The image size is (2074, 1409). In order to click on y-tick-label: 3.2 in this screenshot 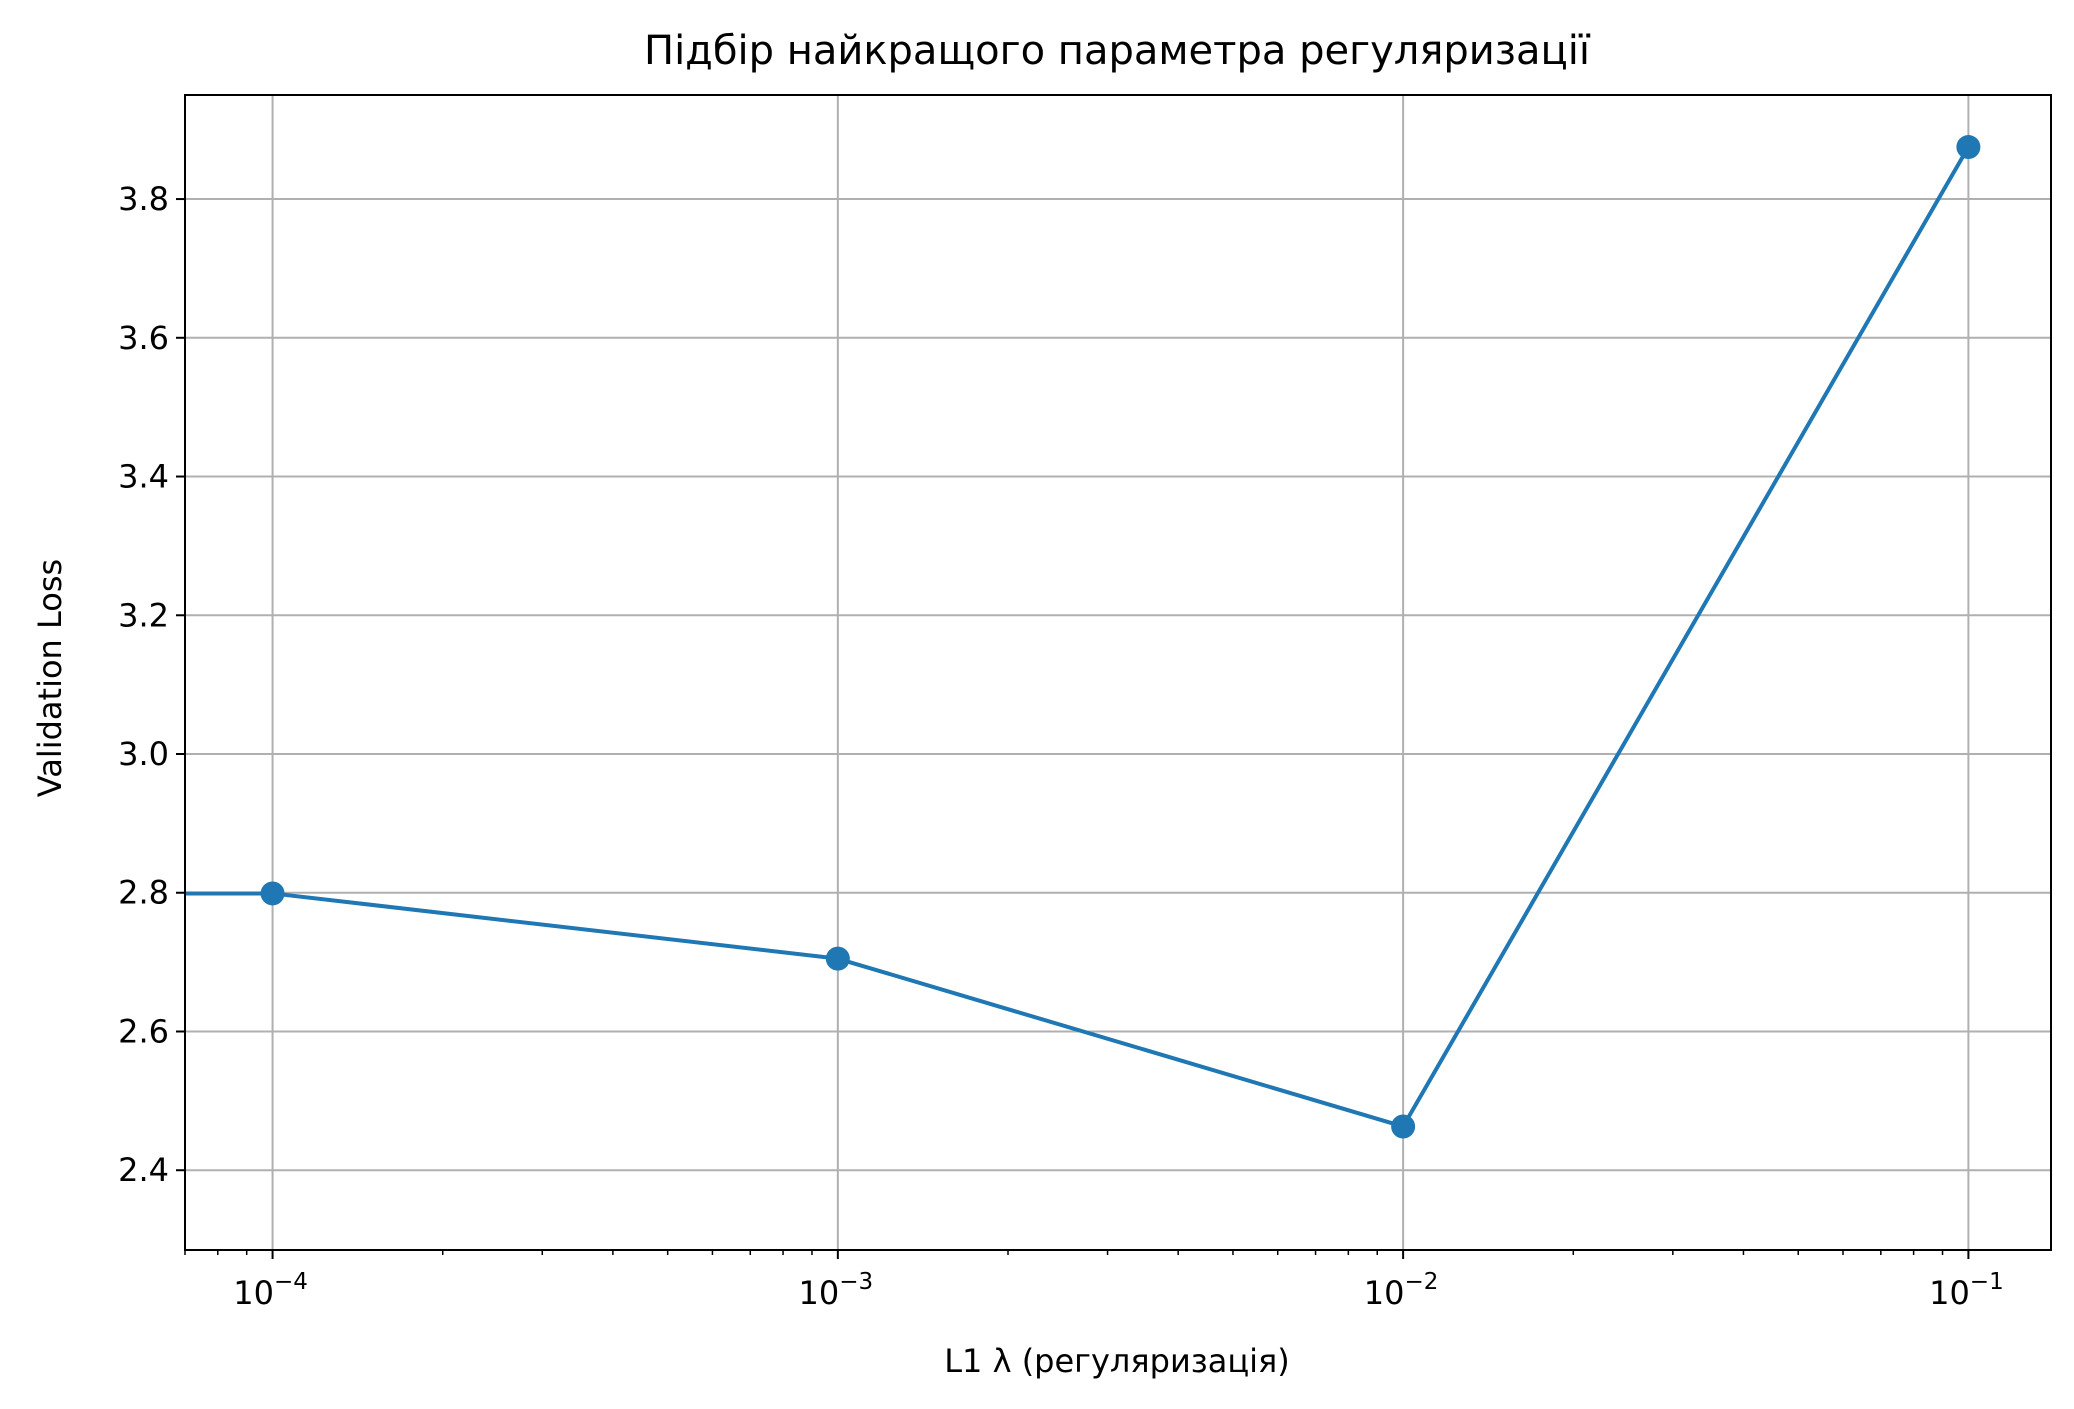, I will do `click(143, 615)`.